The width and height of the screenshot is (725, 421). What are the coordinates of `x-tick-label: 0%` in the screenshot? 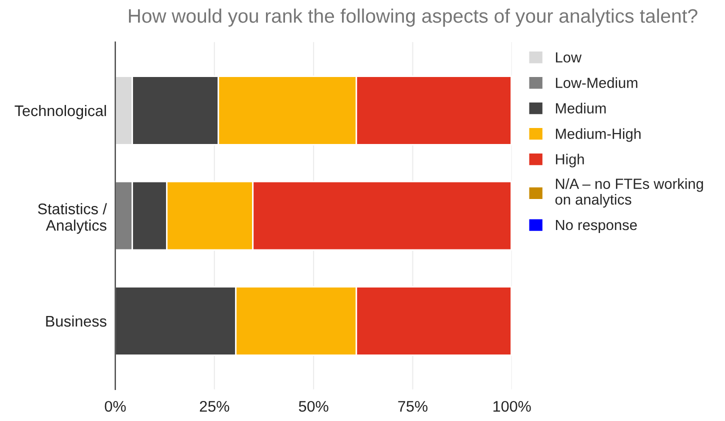 It's located at (115, 406).